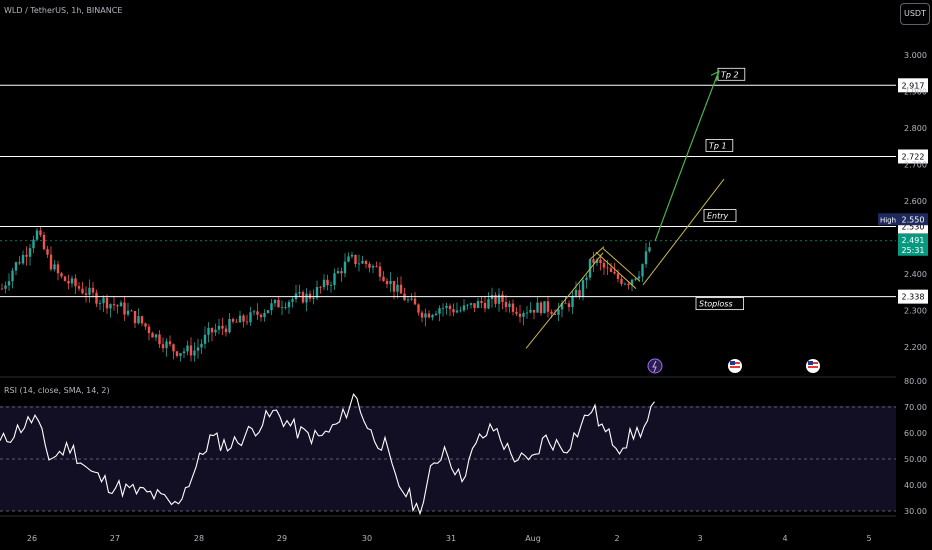 This screenshot has width=932, height=550. I want to click on price-tick-label: 2.900, so click(915, 92).